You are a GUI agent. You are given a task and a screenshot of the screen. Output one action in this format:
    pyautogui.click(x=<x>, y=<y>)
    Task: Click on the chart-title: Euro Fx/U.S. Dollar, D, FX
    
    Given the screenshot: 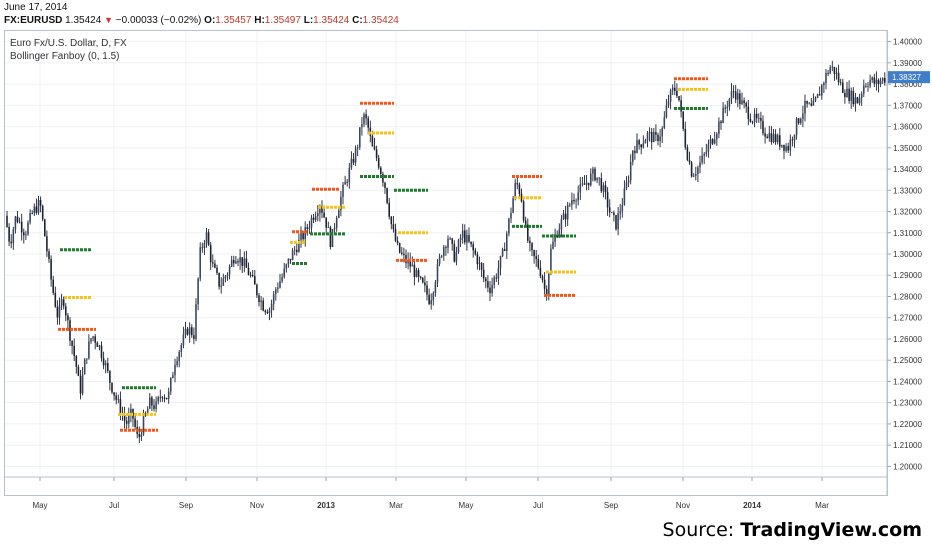 What is the action you would take?
    pyautogui.click(x=68, y=43)
    